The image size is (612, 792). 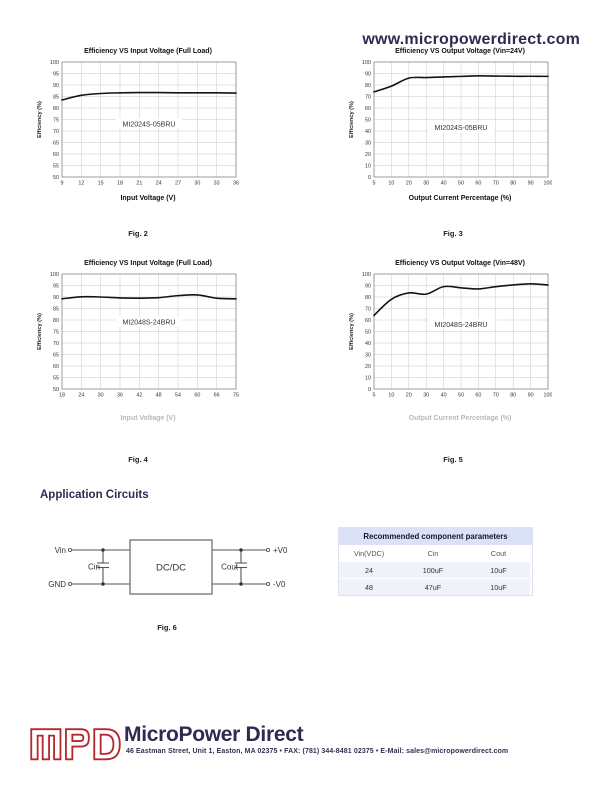 What do you see at coordinates (138, 233) in the screenshot?
I see `figure-caption: Fig. 2` at bounding box center [138, 233].